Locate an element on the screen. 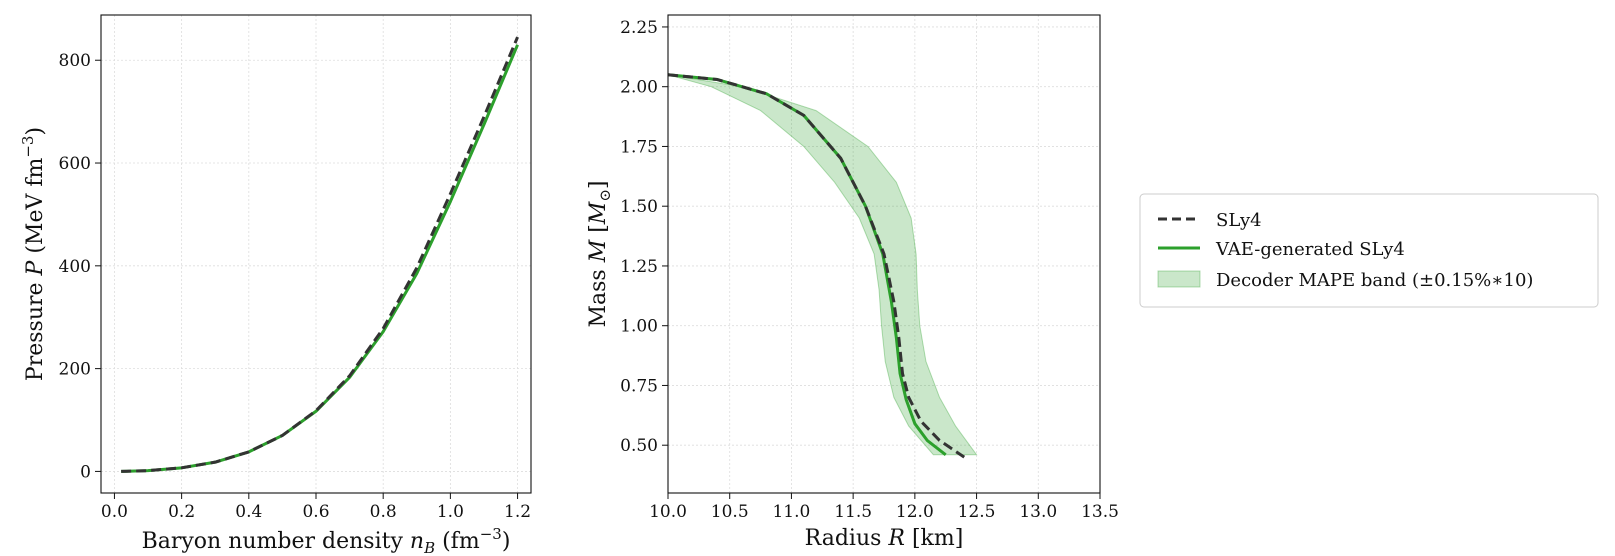  eos-x-tick-label: 1.0 is located at coordinates (450, 512).